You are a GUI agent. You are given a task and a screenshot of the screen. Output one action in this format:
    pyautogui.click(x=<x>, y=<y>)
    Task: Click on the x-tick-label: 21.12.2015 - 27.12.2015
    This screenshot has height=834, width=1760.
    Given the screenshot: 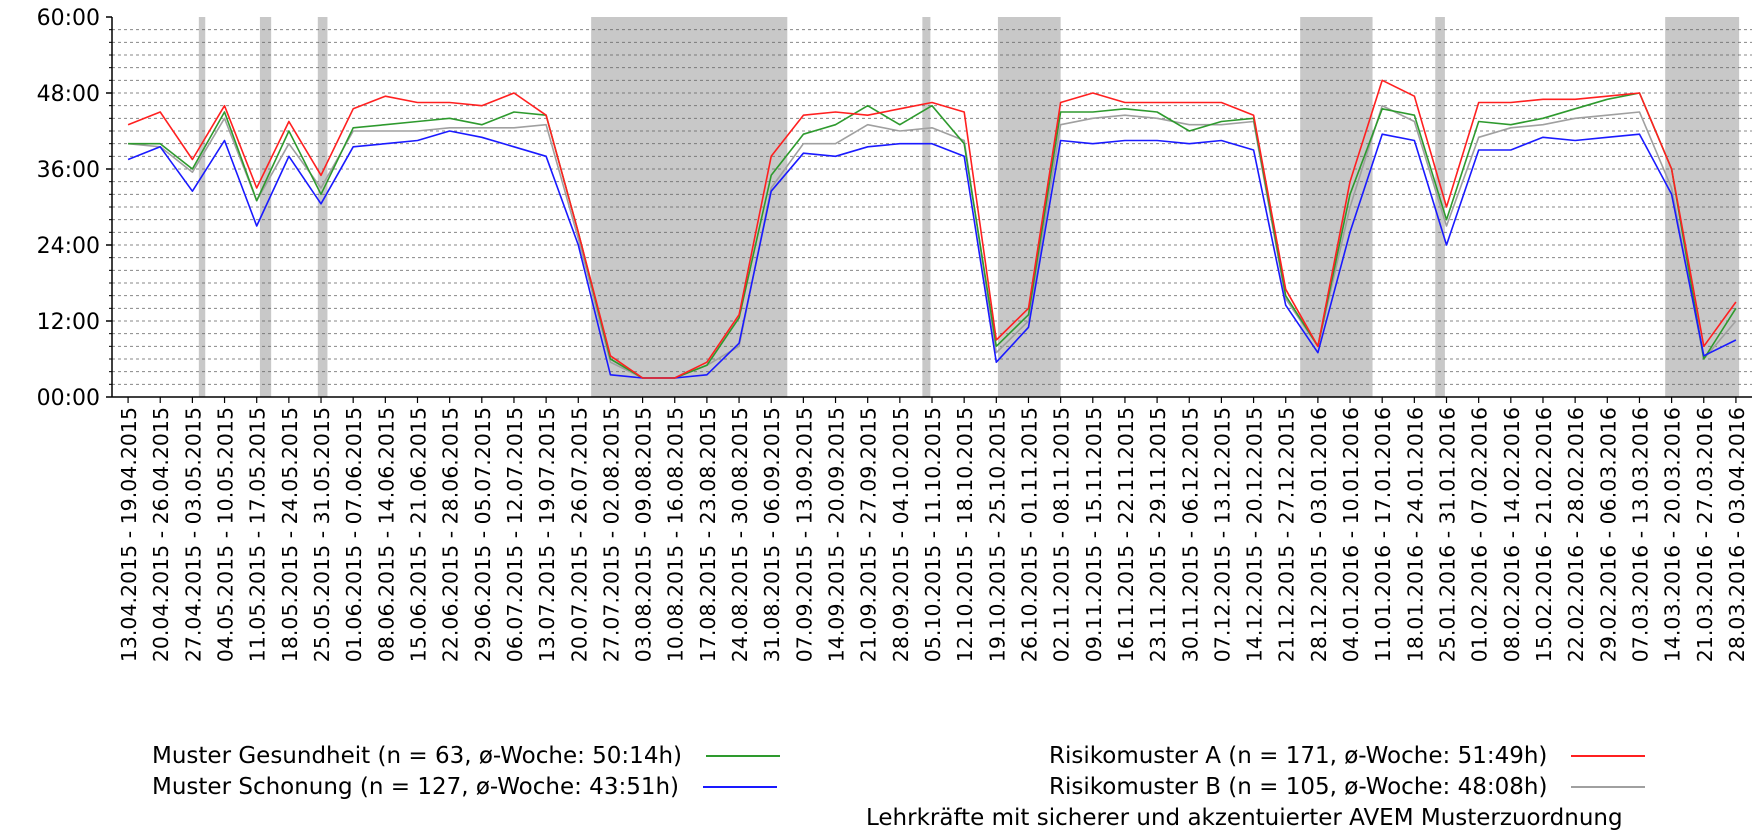 What is the action you would take?
    pyautogui.click(x=1287, y=534)
    